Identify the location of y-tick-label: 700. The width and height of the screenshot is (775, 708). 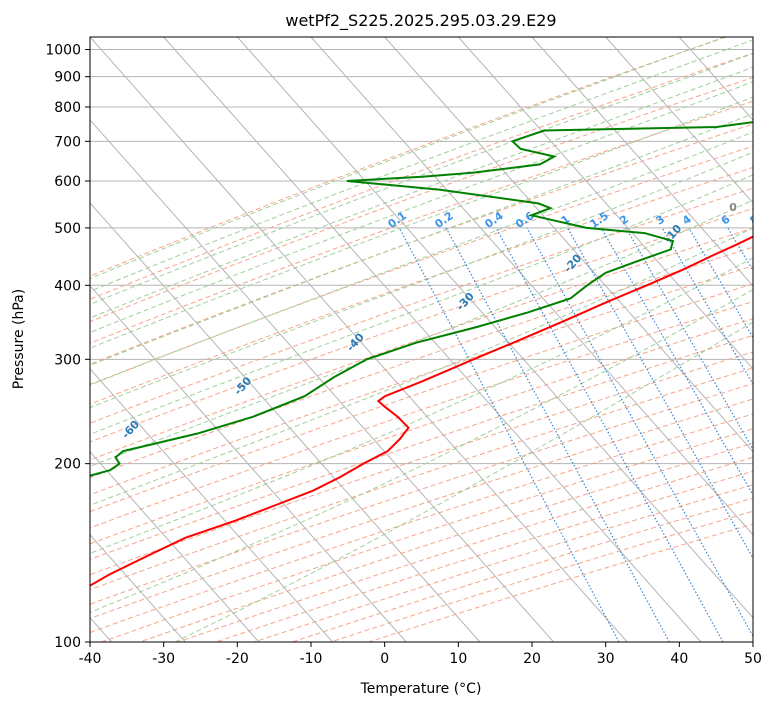
(67, 142).